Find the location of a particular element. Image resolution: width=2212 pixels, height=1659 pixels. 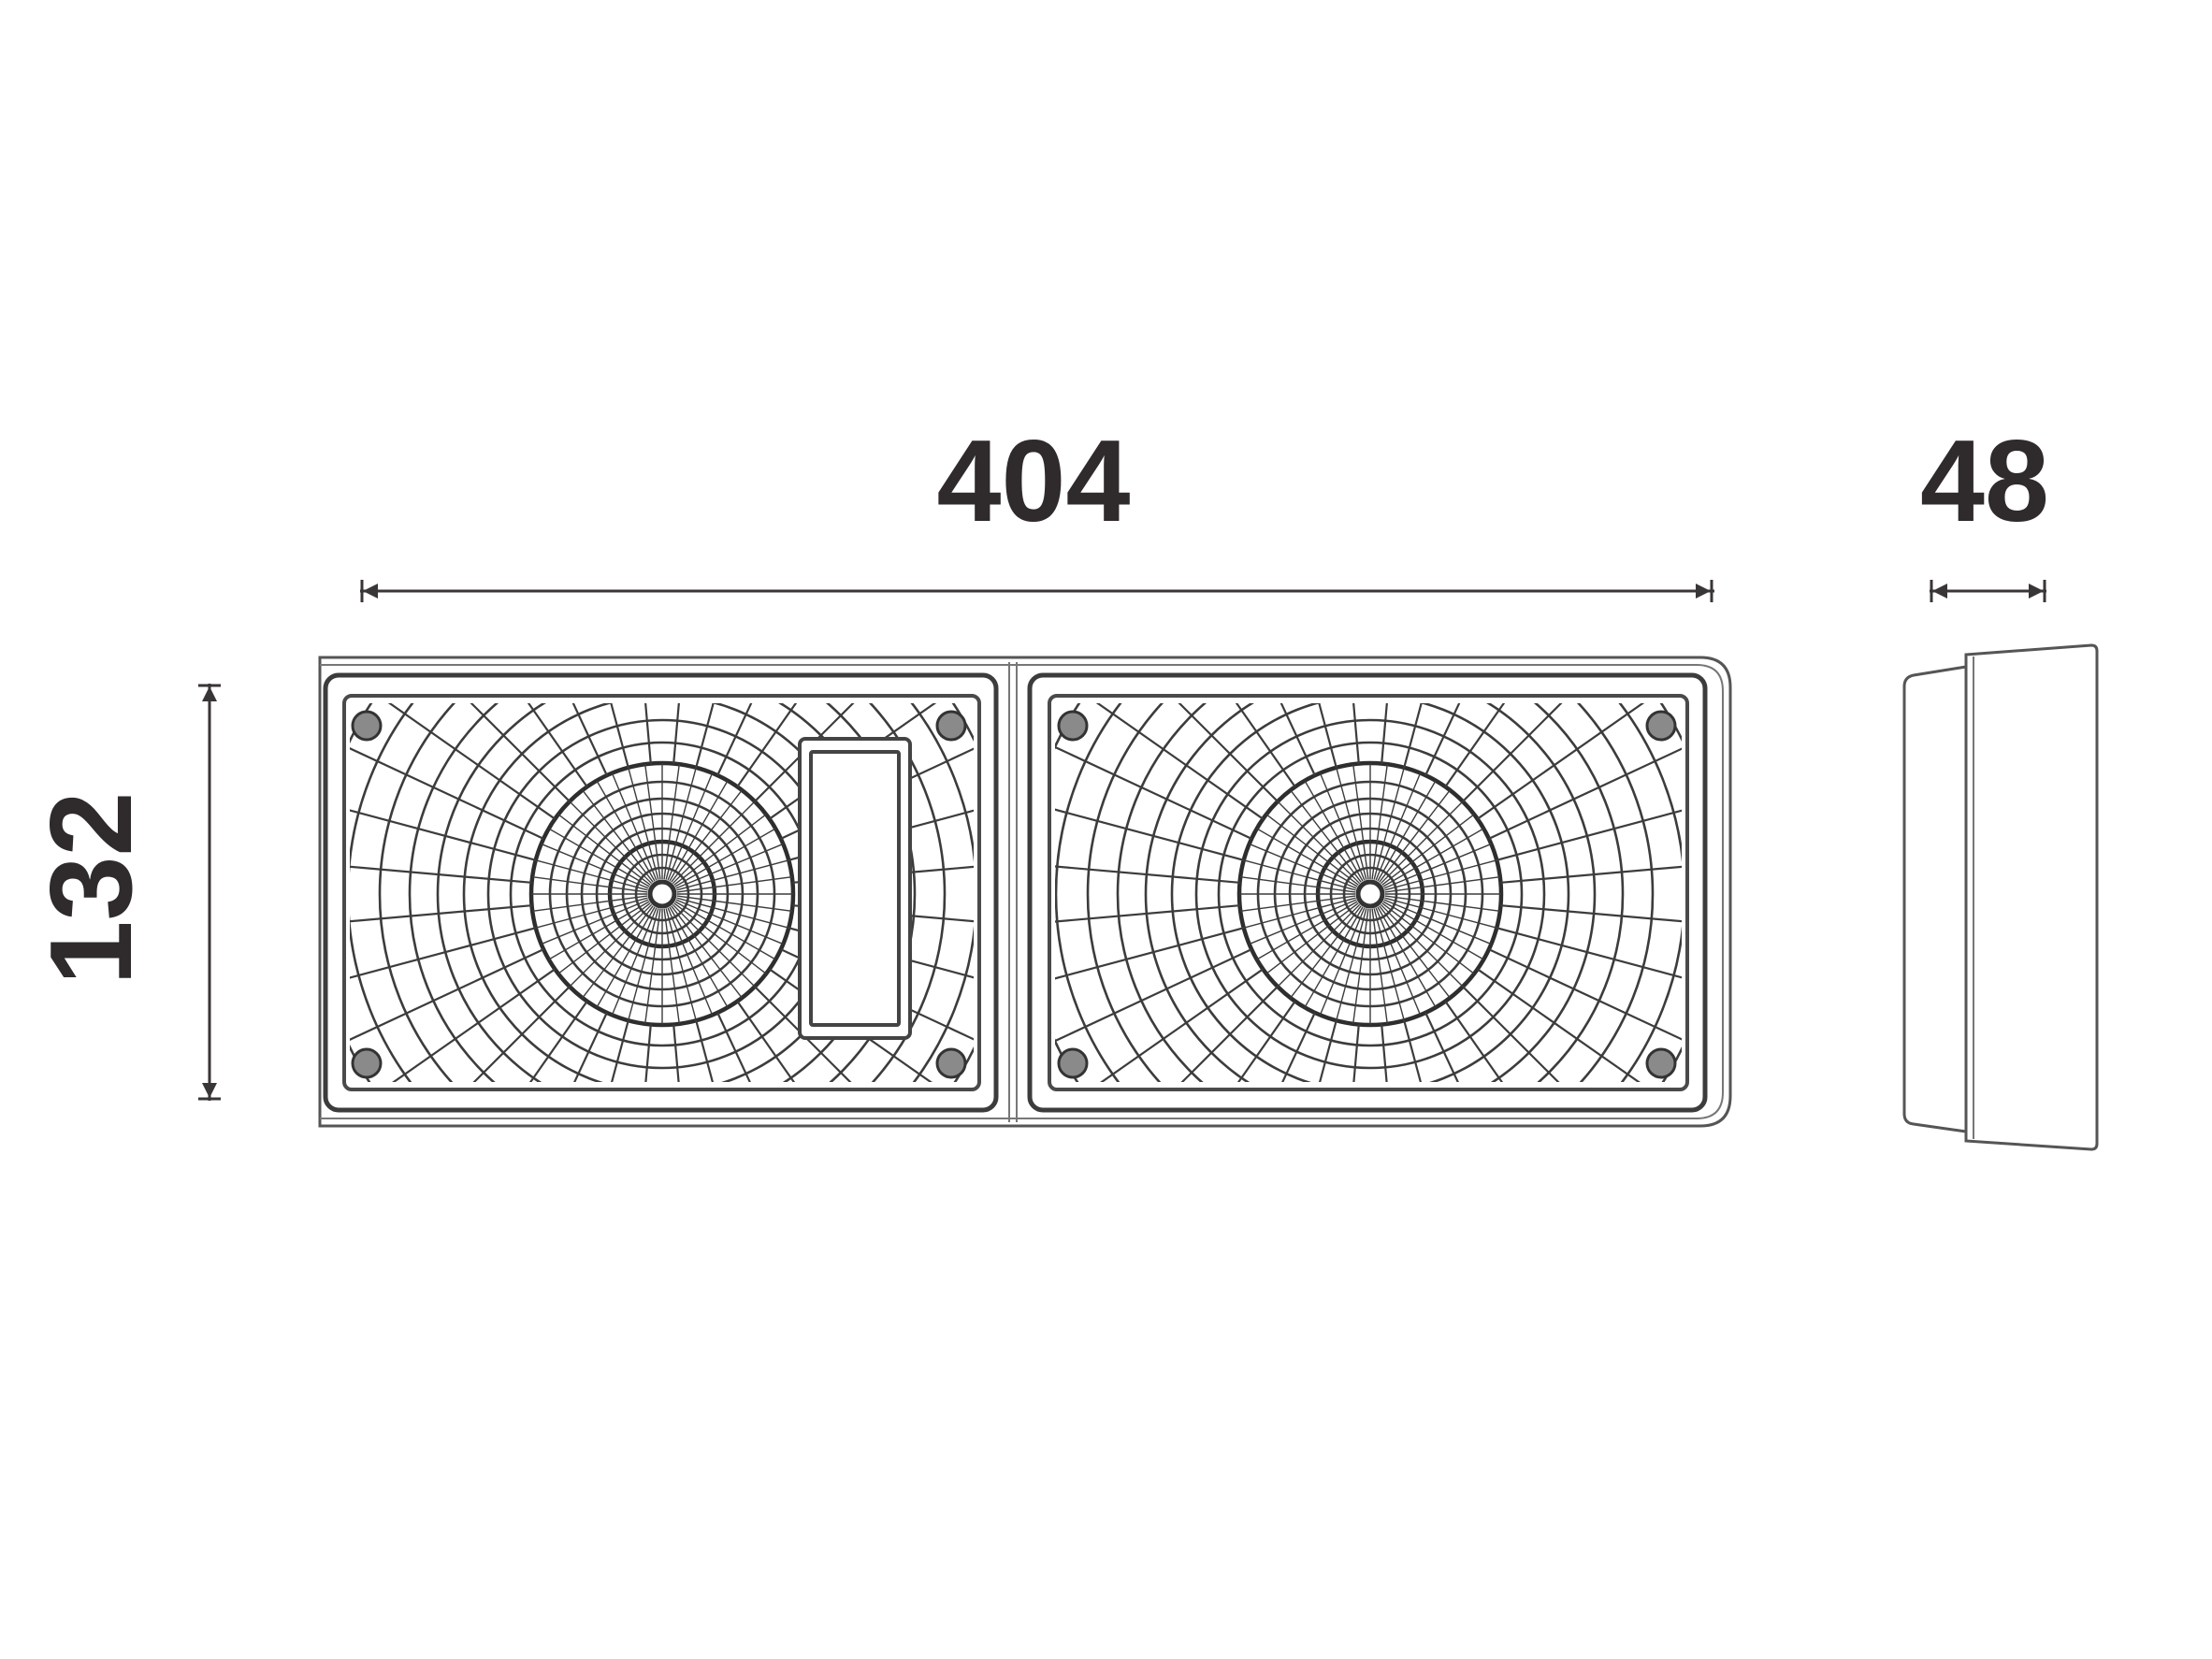

side-view-lens-part is located at coordinates (1935, 899).